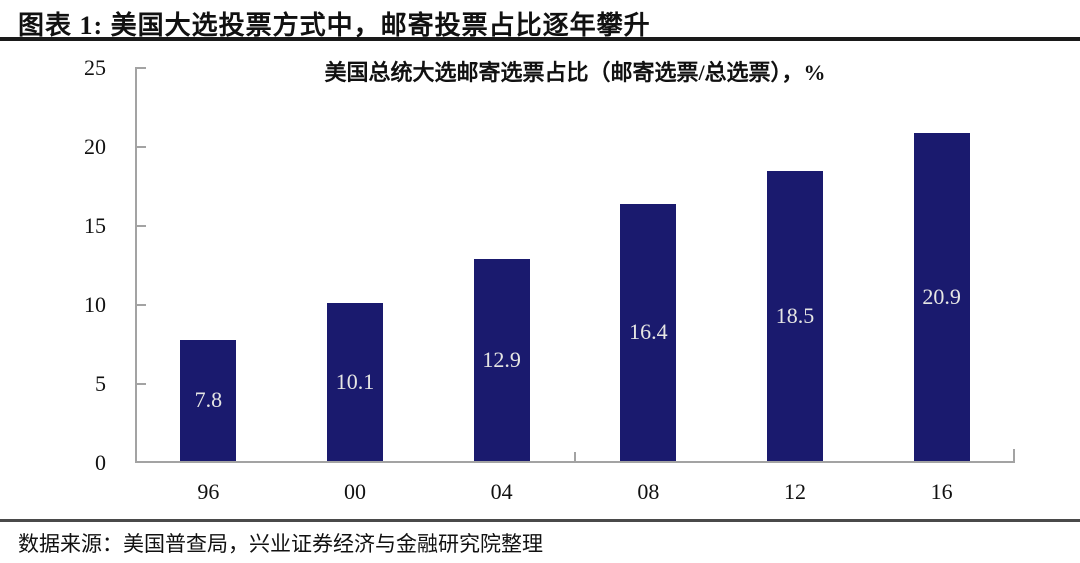 Image resolution: width=1080 pixels, height=563 pixels. I want to click on bar: 12.9, so click(501, 360).